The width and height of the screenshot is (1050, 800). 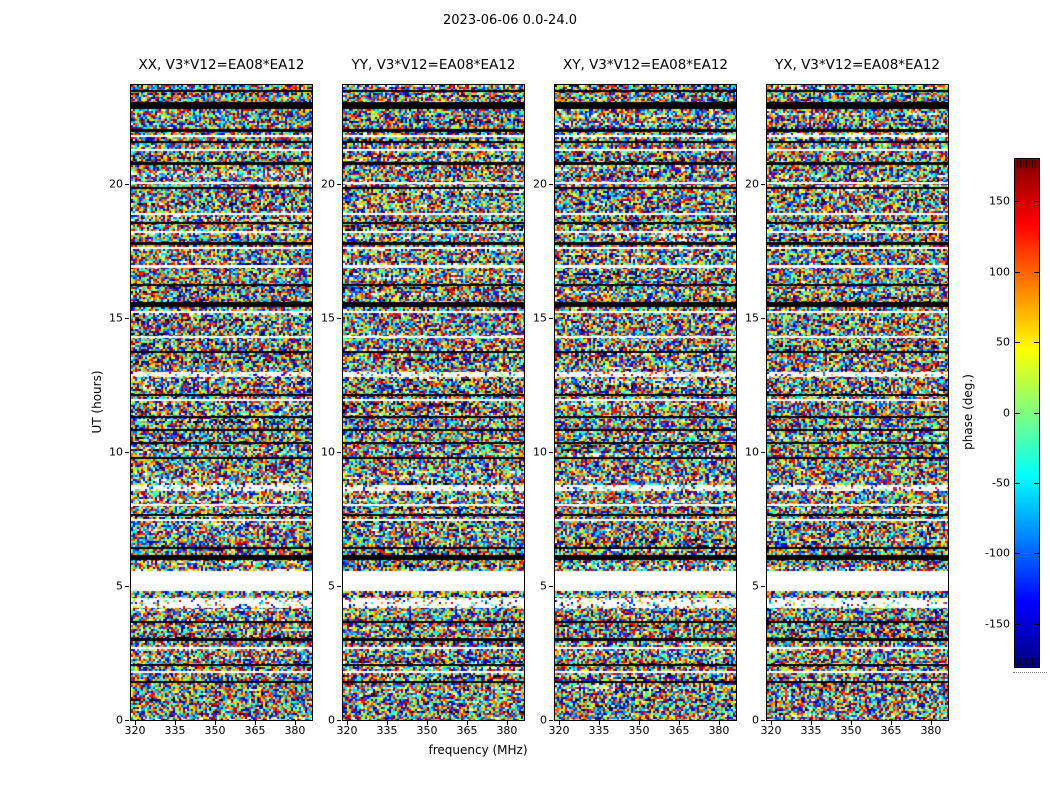 What do you see at coordinates (999, 272) in the screenshot?
I see `colorbar-tick-label: 100` at bounding box center [999, 272].